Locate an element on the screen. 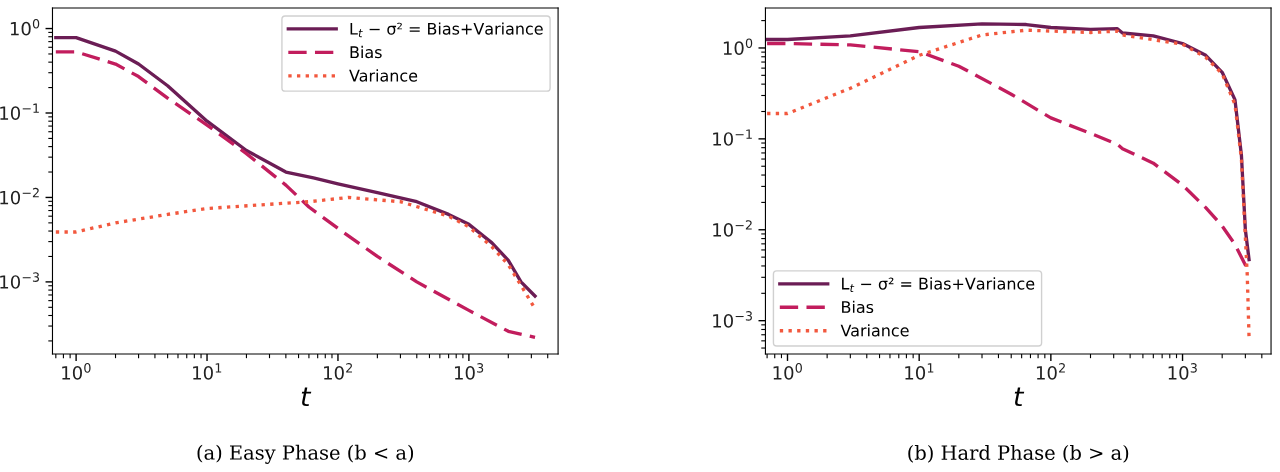 Image resolution: width=1280 pixels, height=472 pixels. text: (a) Easy Phase (b < a) is located at coordinates (305, 454).